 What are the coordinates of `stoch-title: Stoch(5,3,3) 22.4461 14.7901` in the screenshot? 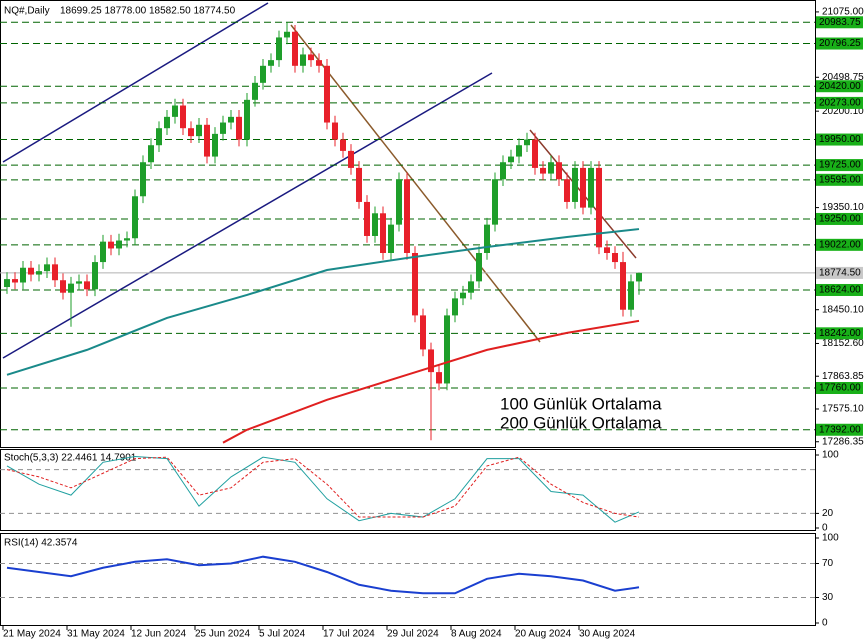 It's located at (70, 458).